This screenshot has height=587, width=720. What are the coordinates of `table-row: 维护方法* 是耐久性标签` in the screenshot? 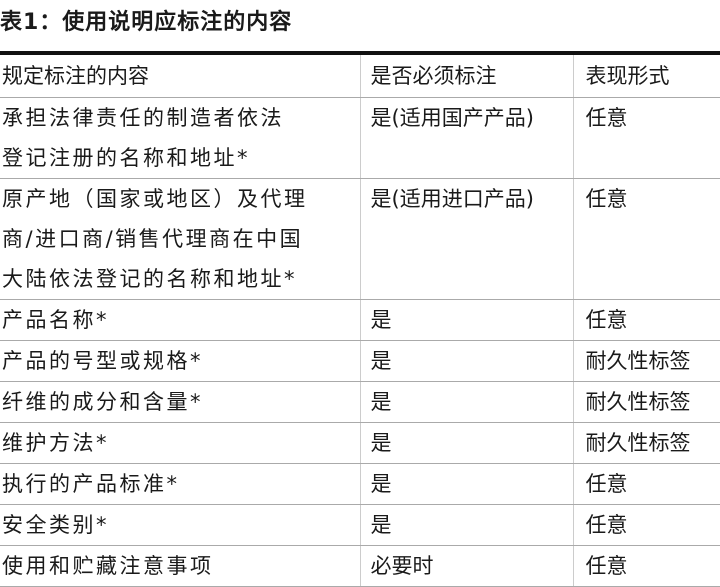 It's located at (360, 443).